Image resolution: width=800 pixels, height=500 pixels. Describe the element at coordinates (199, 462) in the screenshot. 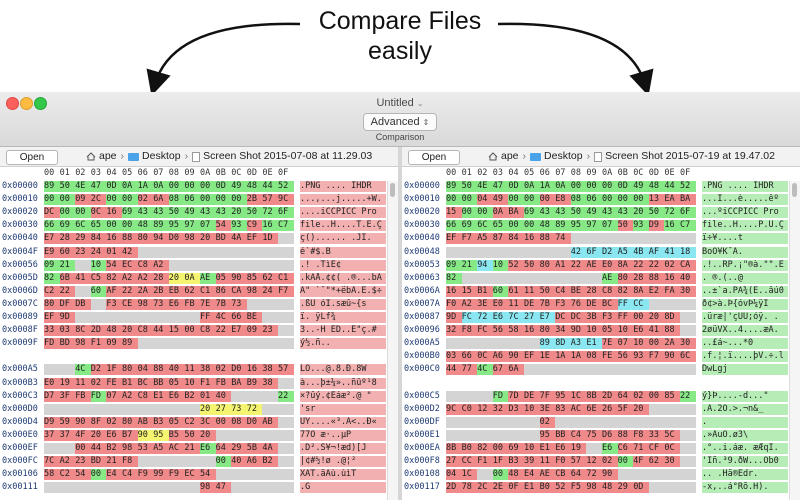

I see `hex-row: 0x000FC 7C A2 23 BD 21 F8 00 40 A6 B2 |¢#½!ø .@¦²` at that location.